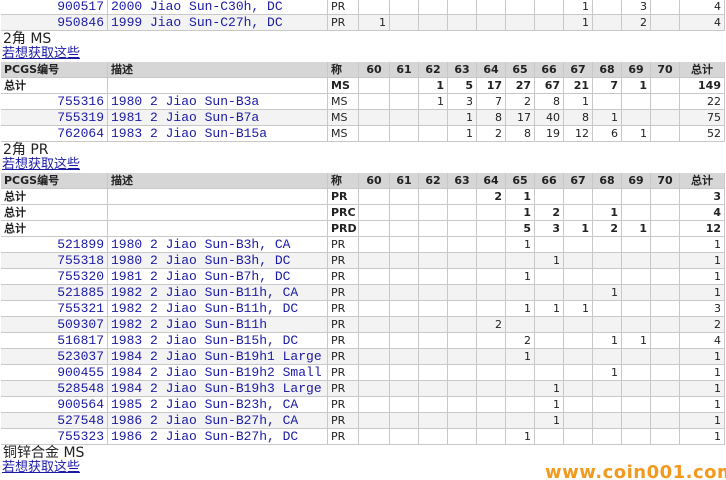  I want to click on pcgs-id: 755316, so click(54, 102).